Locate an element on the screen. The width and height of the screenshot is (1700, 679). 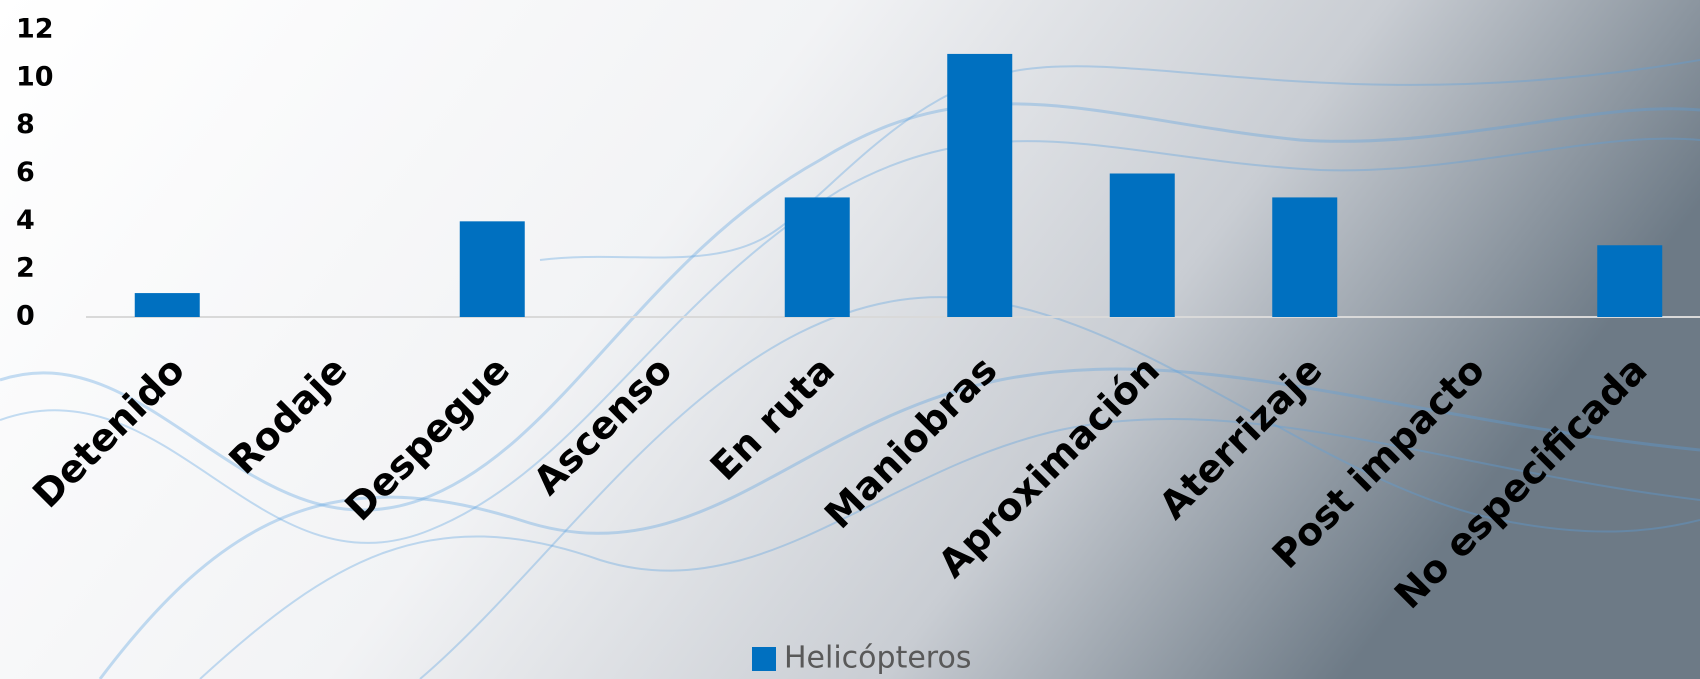
legend: Helicópteros is located at coordinates (861, 658).